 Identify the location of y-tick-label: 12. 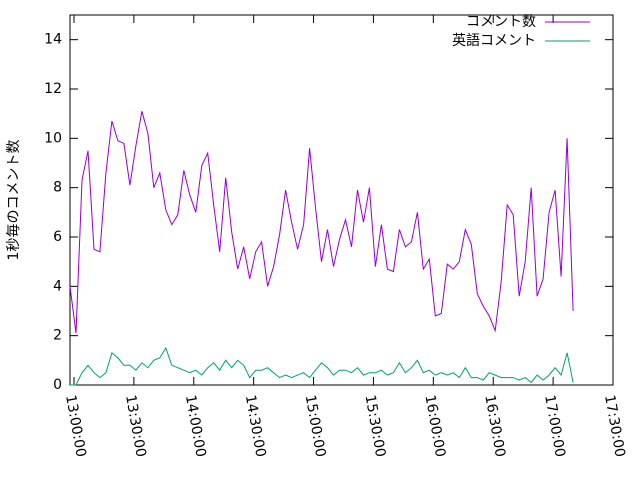
(53, 89).